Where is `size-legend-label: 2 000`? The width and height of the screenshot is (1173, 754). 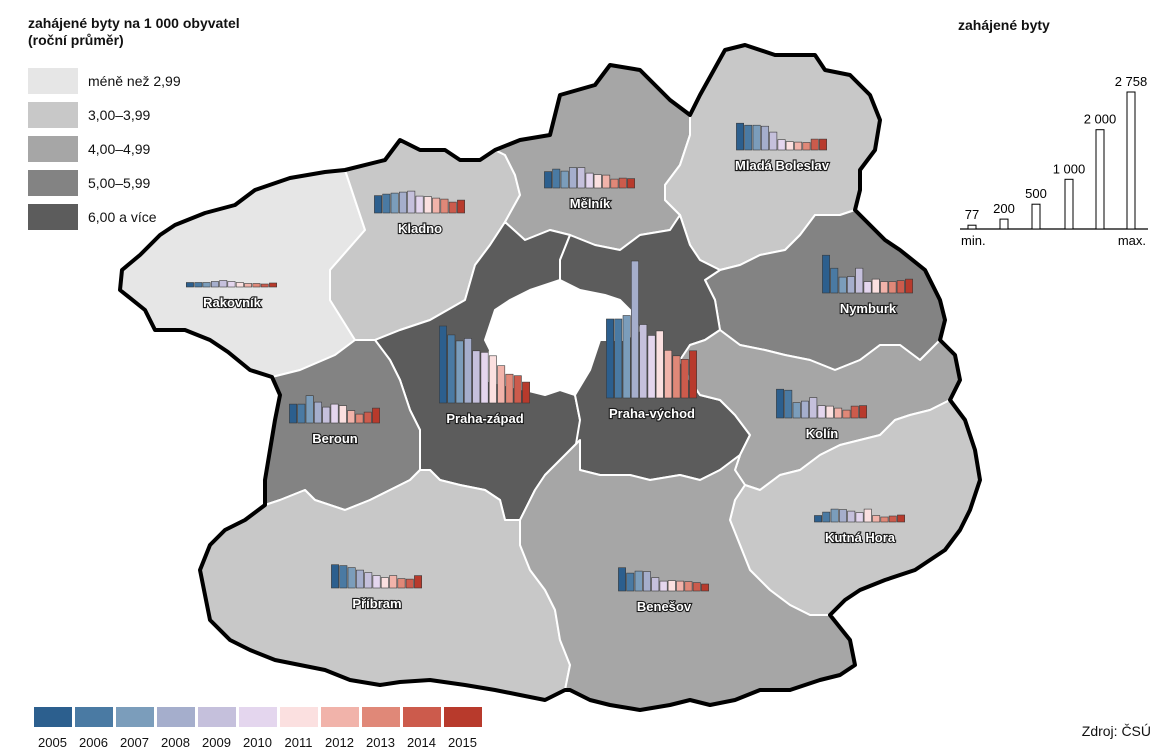 size-legend-label: 2 000 is located at coordinates (1100, 119).